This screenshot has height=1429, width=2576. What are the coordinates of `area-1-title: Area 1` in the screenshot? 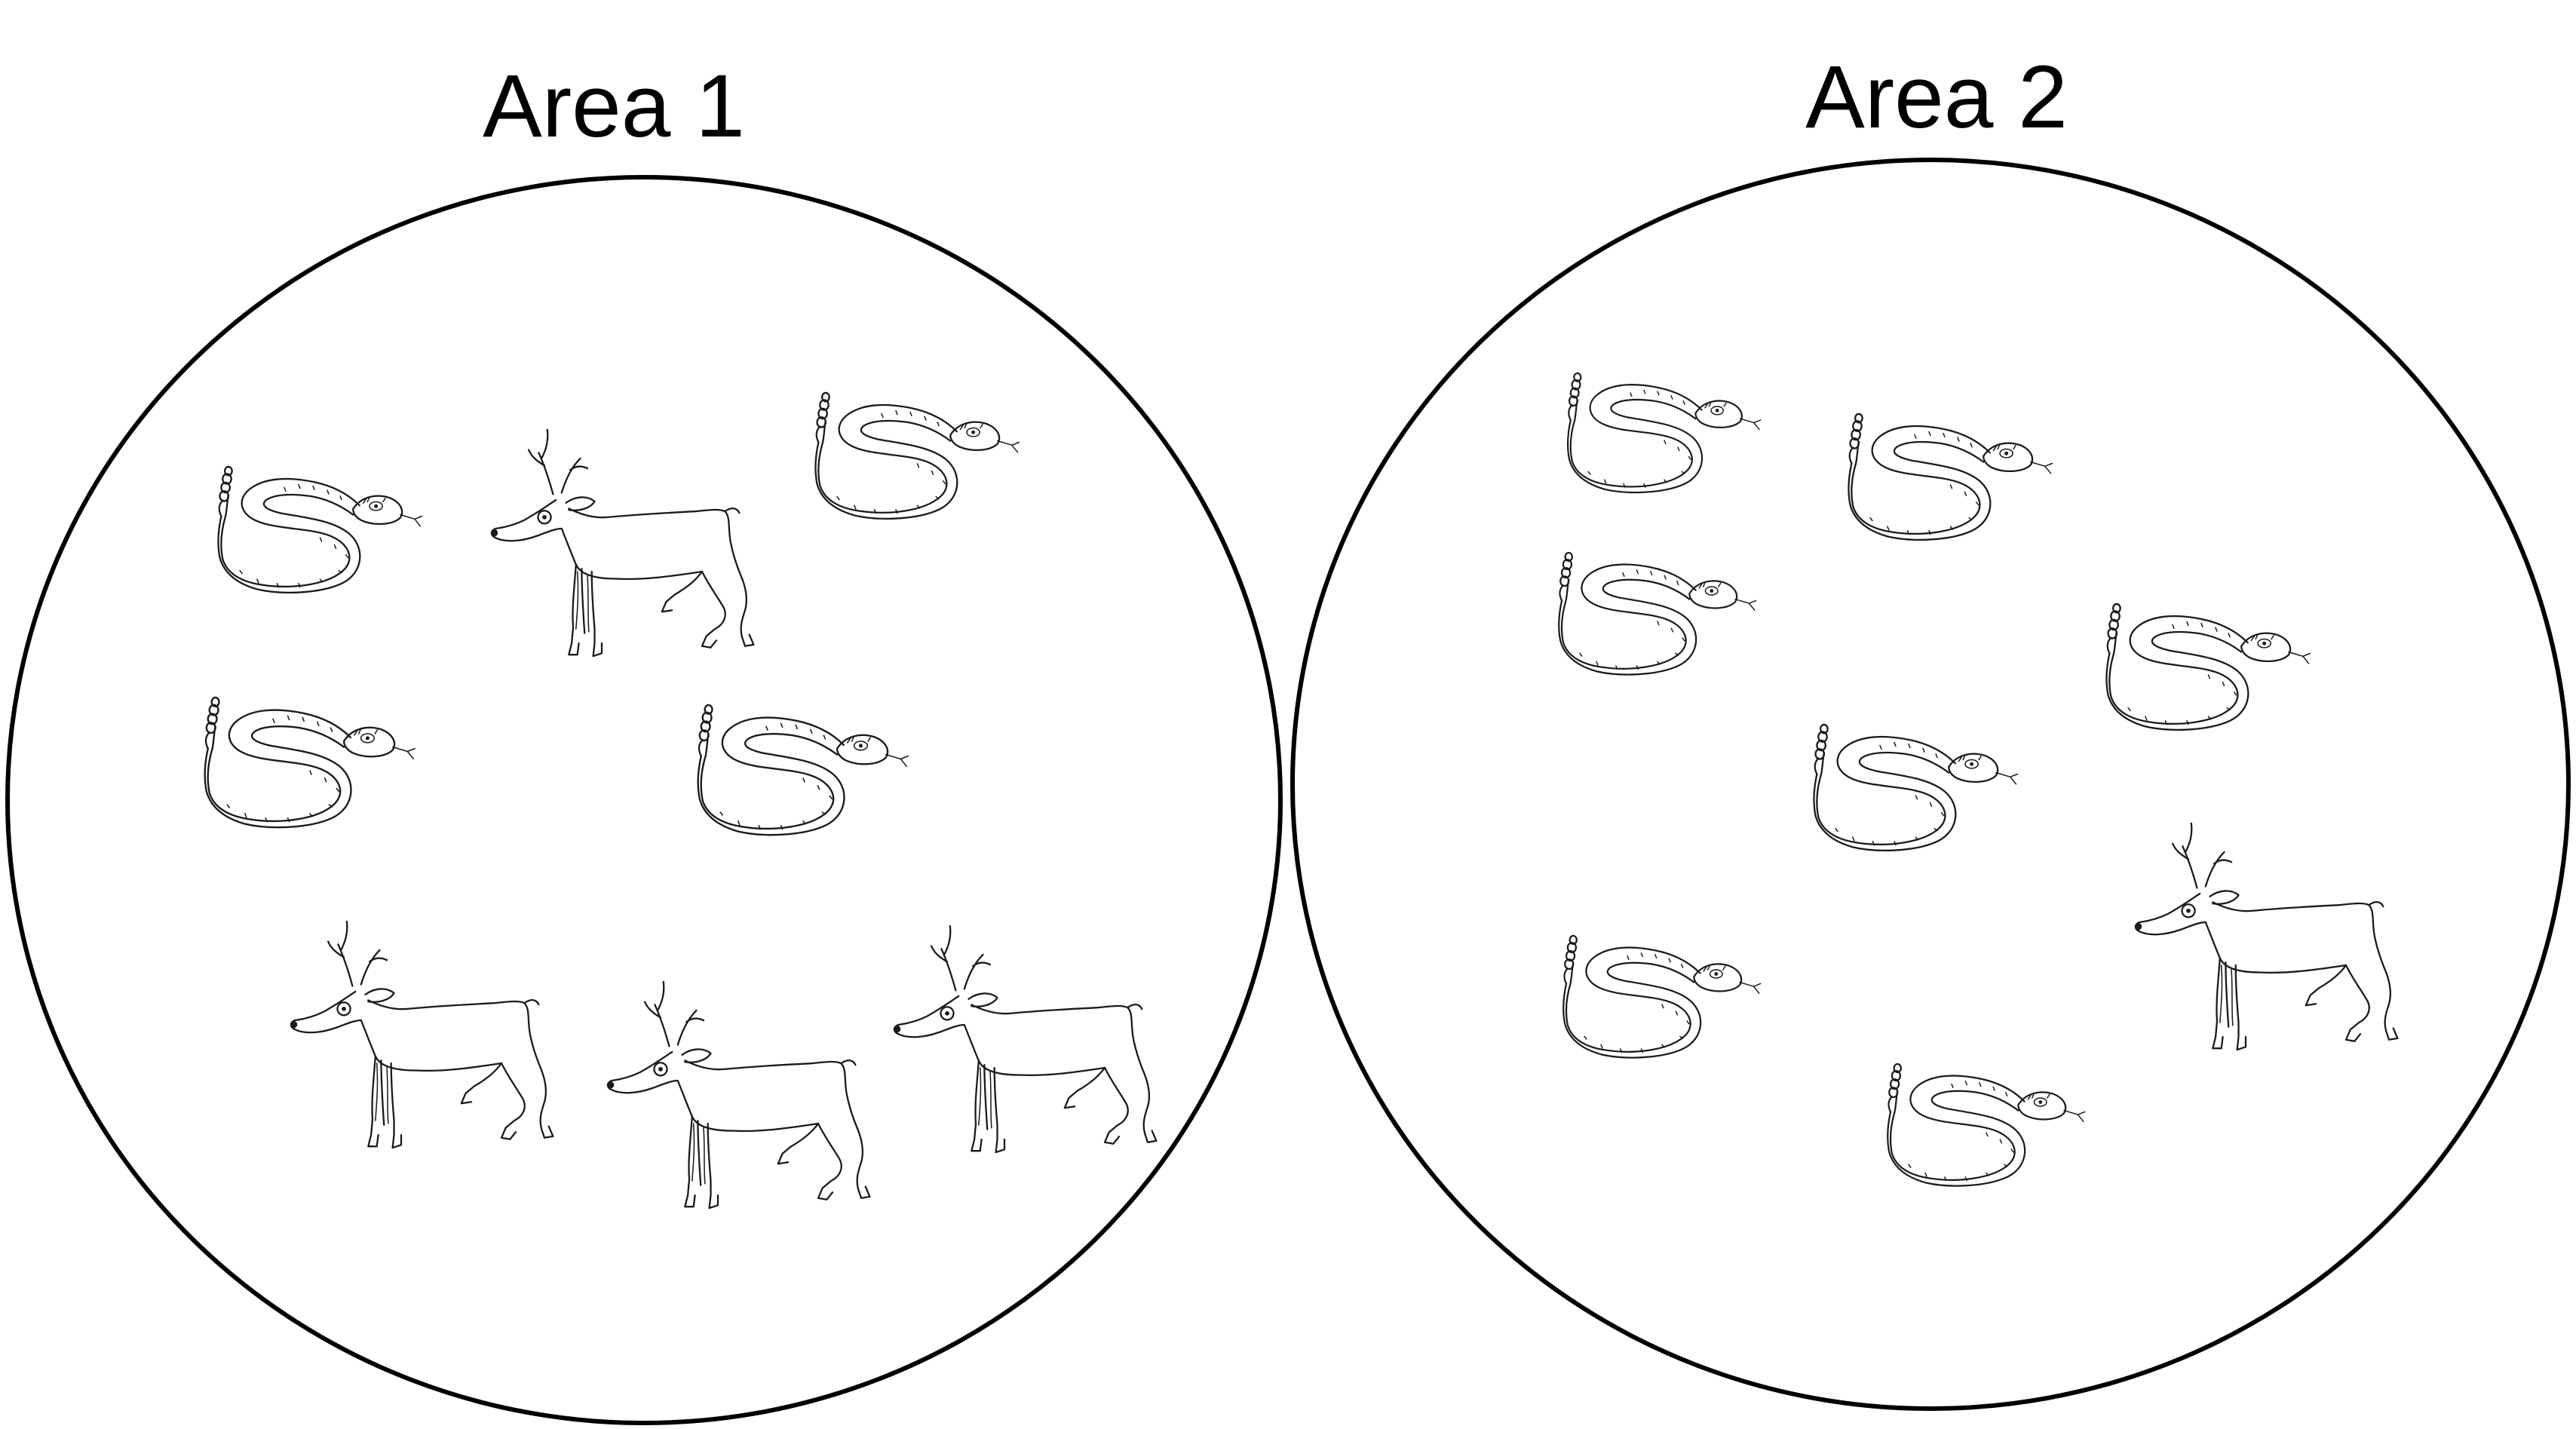 It's located at (614, 106).